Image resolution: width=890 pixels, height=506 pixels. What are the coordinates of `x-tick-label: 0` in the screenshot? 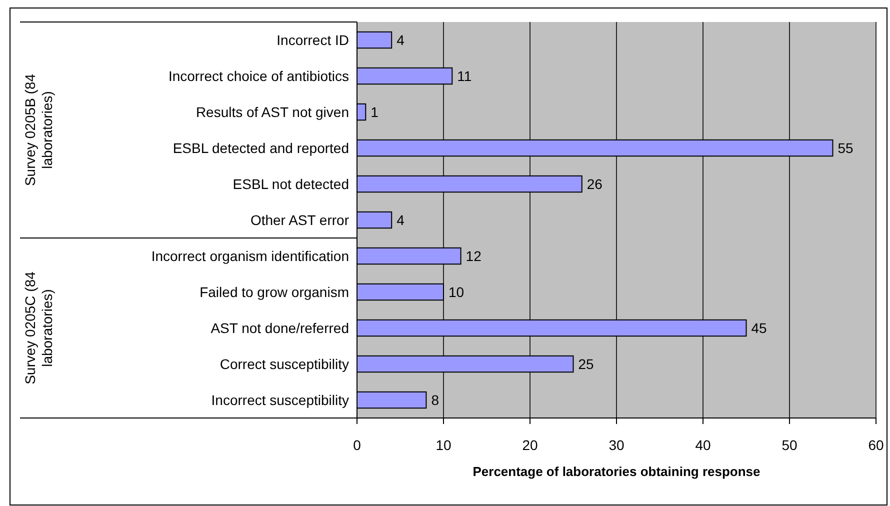 It's located at (357, 444).